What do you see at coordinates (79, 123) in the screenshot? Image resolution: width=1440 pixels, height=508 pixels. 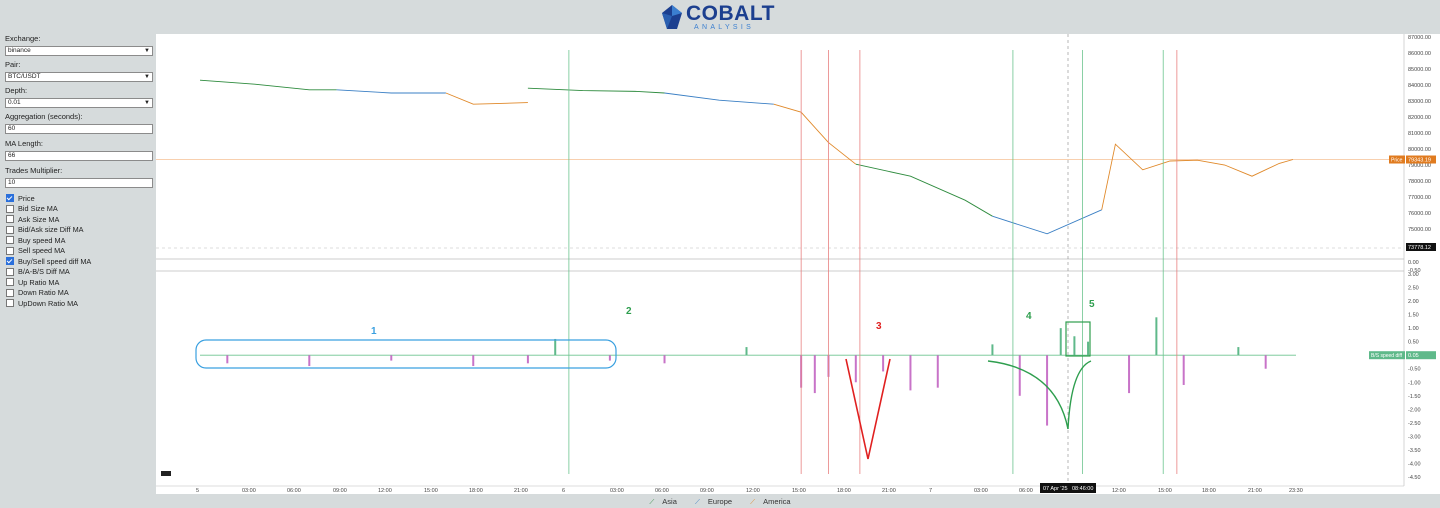 I see `aggregation-field: Aggregation (seconds): 60` at bounding box center [79, 123].